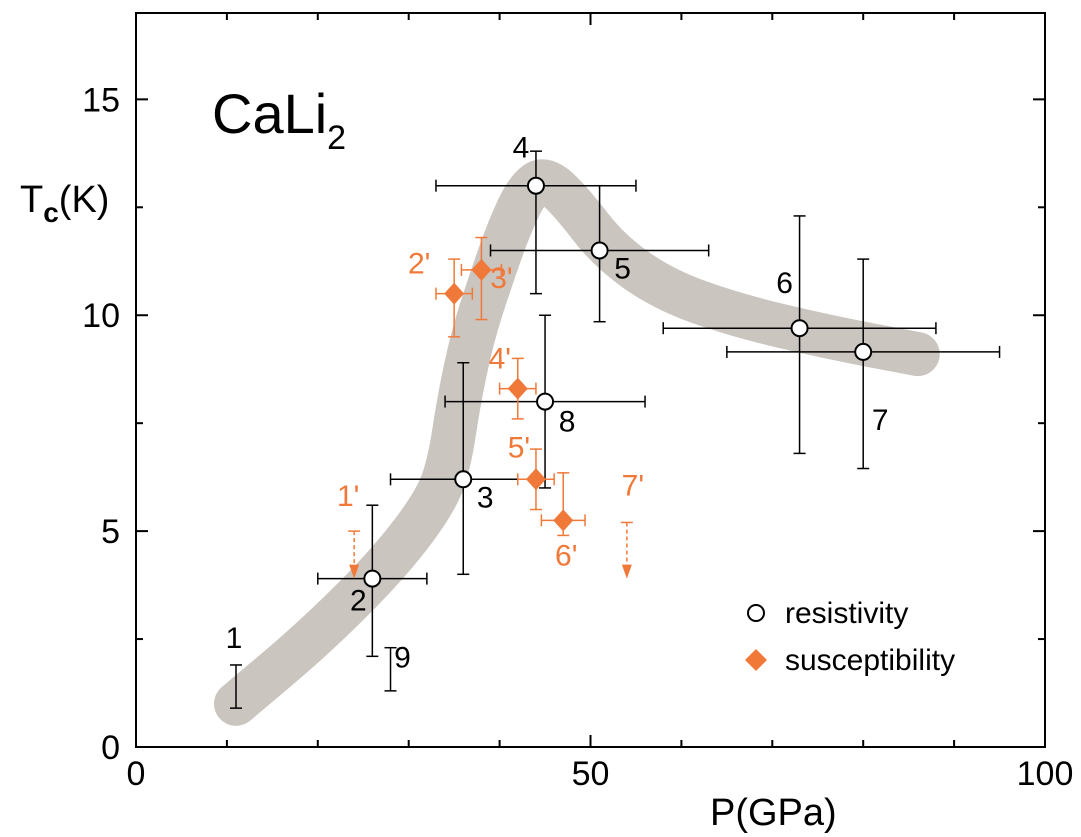  Describe the element at coordinates (51, 212) in the screenshot. I see `y-axis-label-subscript: c` at that location.